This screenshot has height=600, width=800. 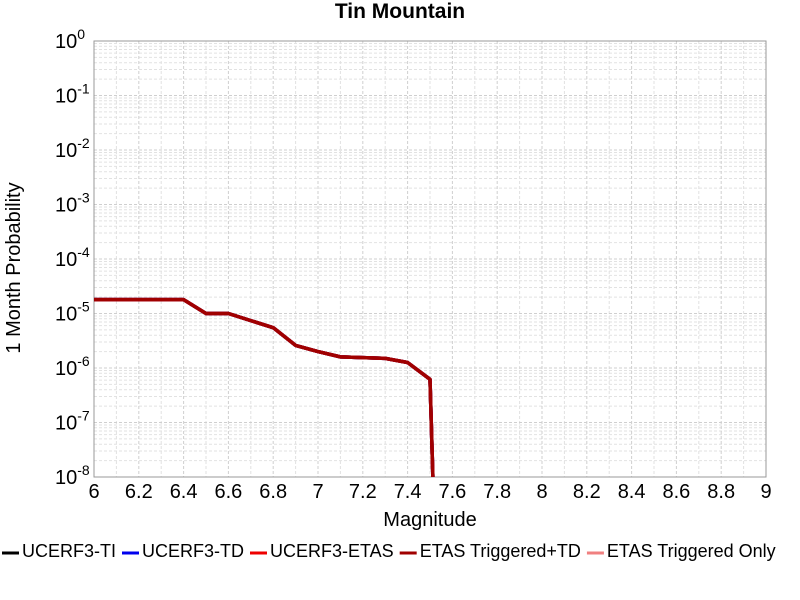 What do you see at coordinates (676, 492) in the screenshot?
I see `x-tick-label: 8.6` at bounding box center [676, 492].